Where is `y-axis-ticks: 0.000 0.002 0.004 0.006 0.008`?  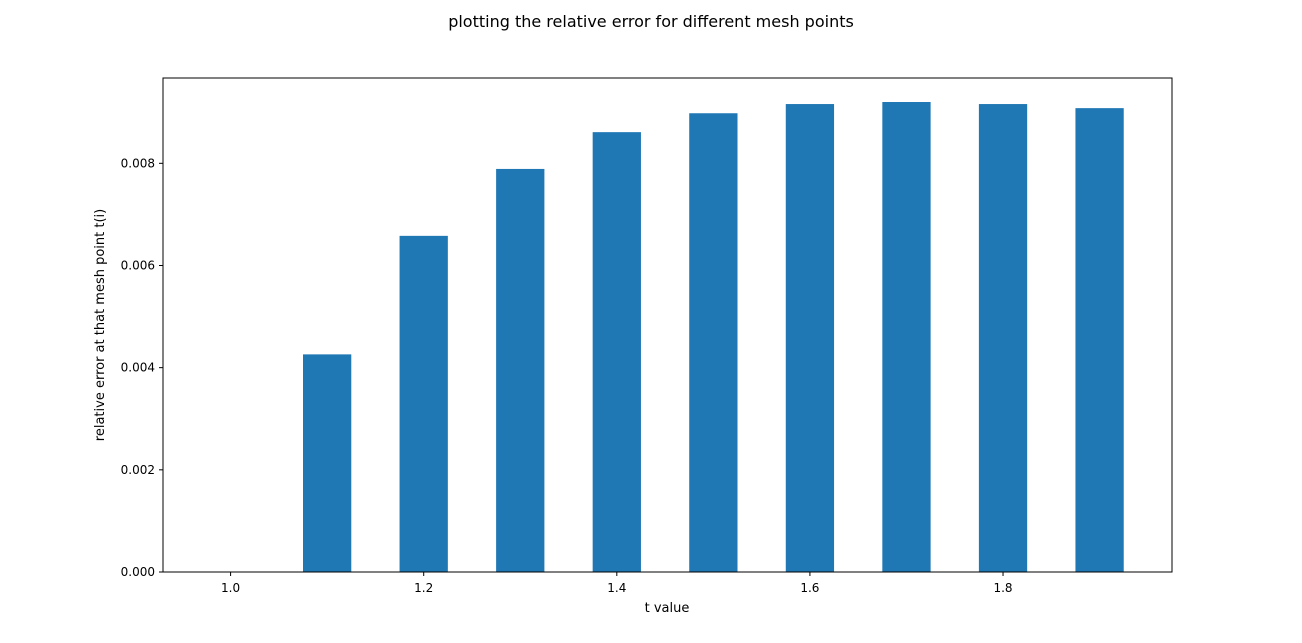
y-axis-ticks: 0.000 0.002 0.004 0.006 0.008 is located at coordinates (142, 367).